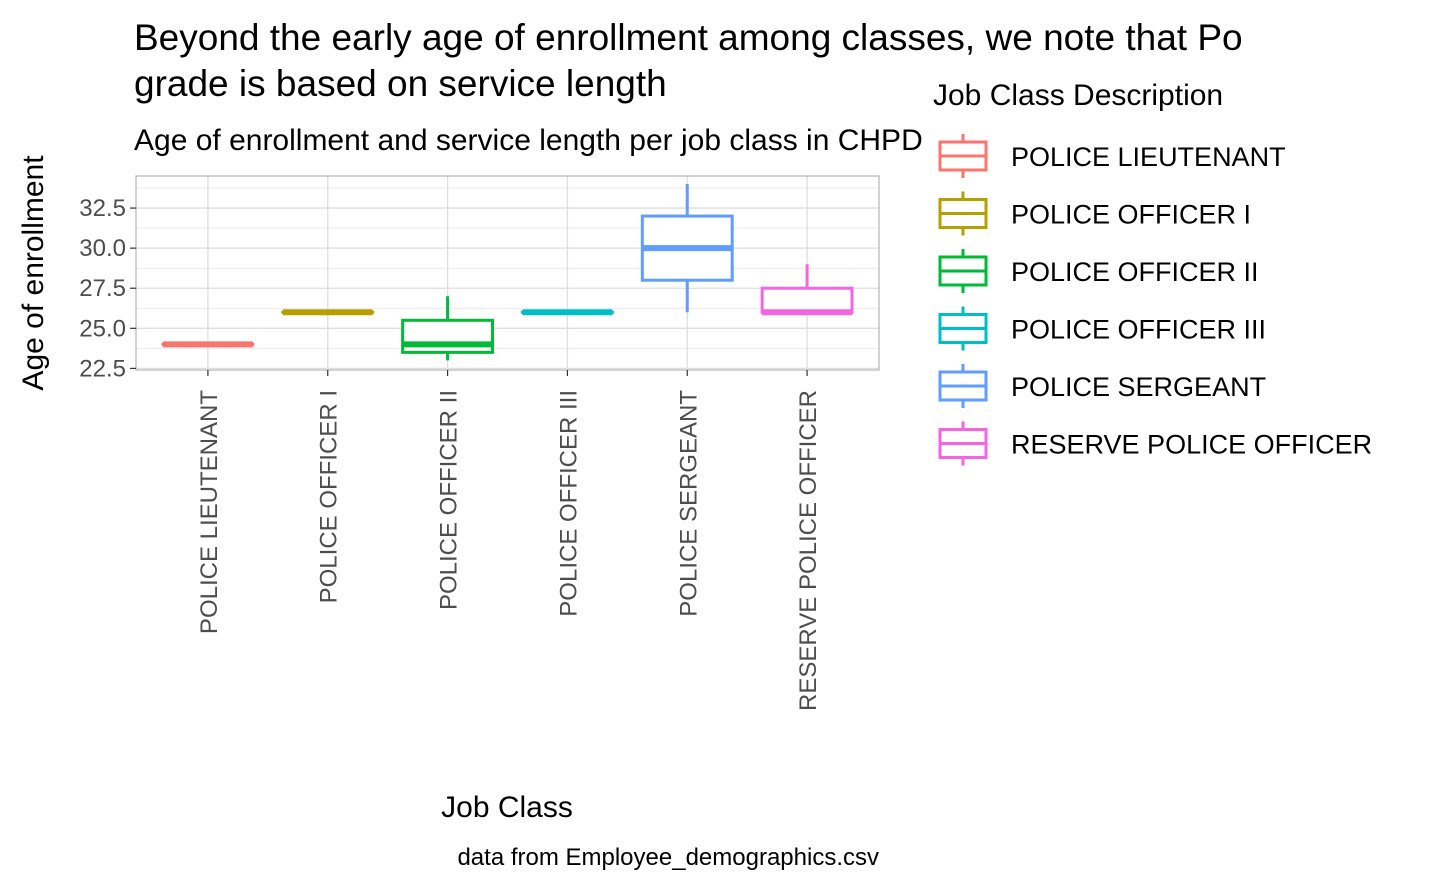  I want to click on legend-label: RESERVE POLICE OFFICER, so click(1191, 445).